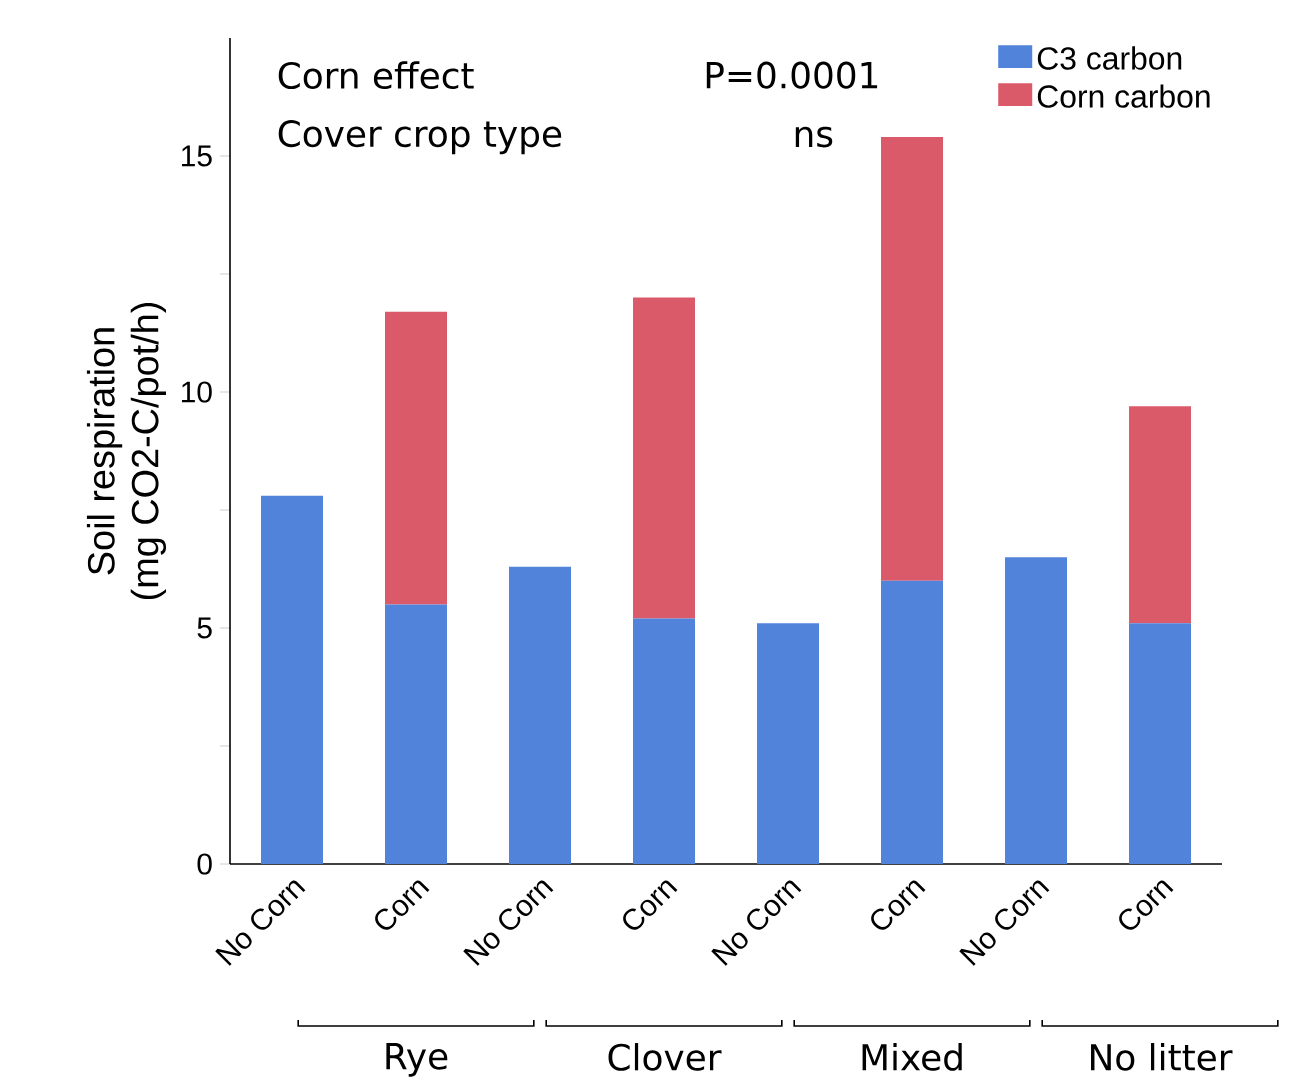 Image resolution: width=1307 pixels, height=1088 pixels. I want to click on y-tick-label: 10, so click(196, 392).